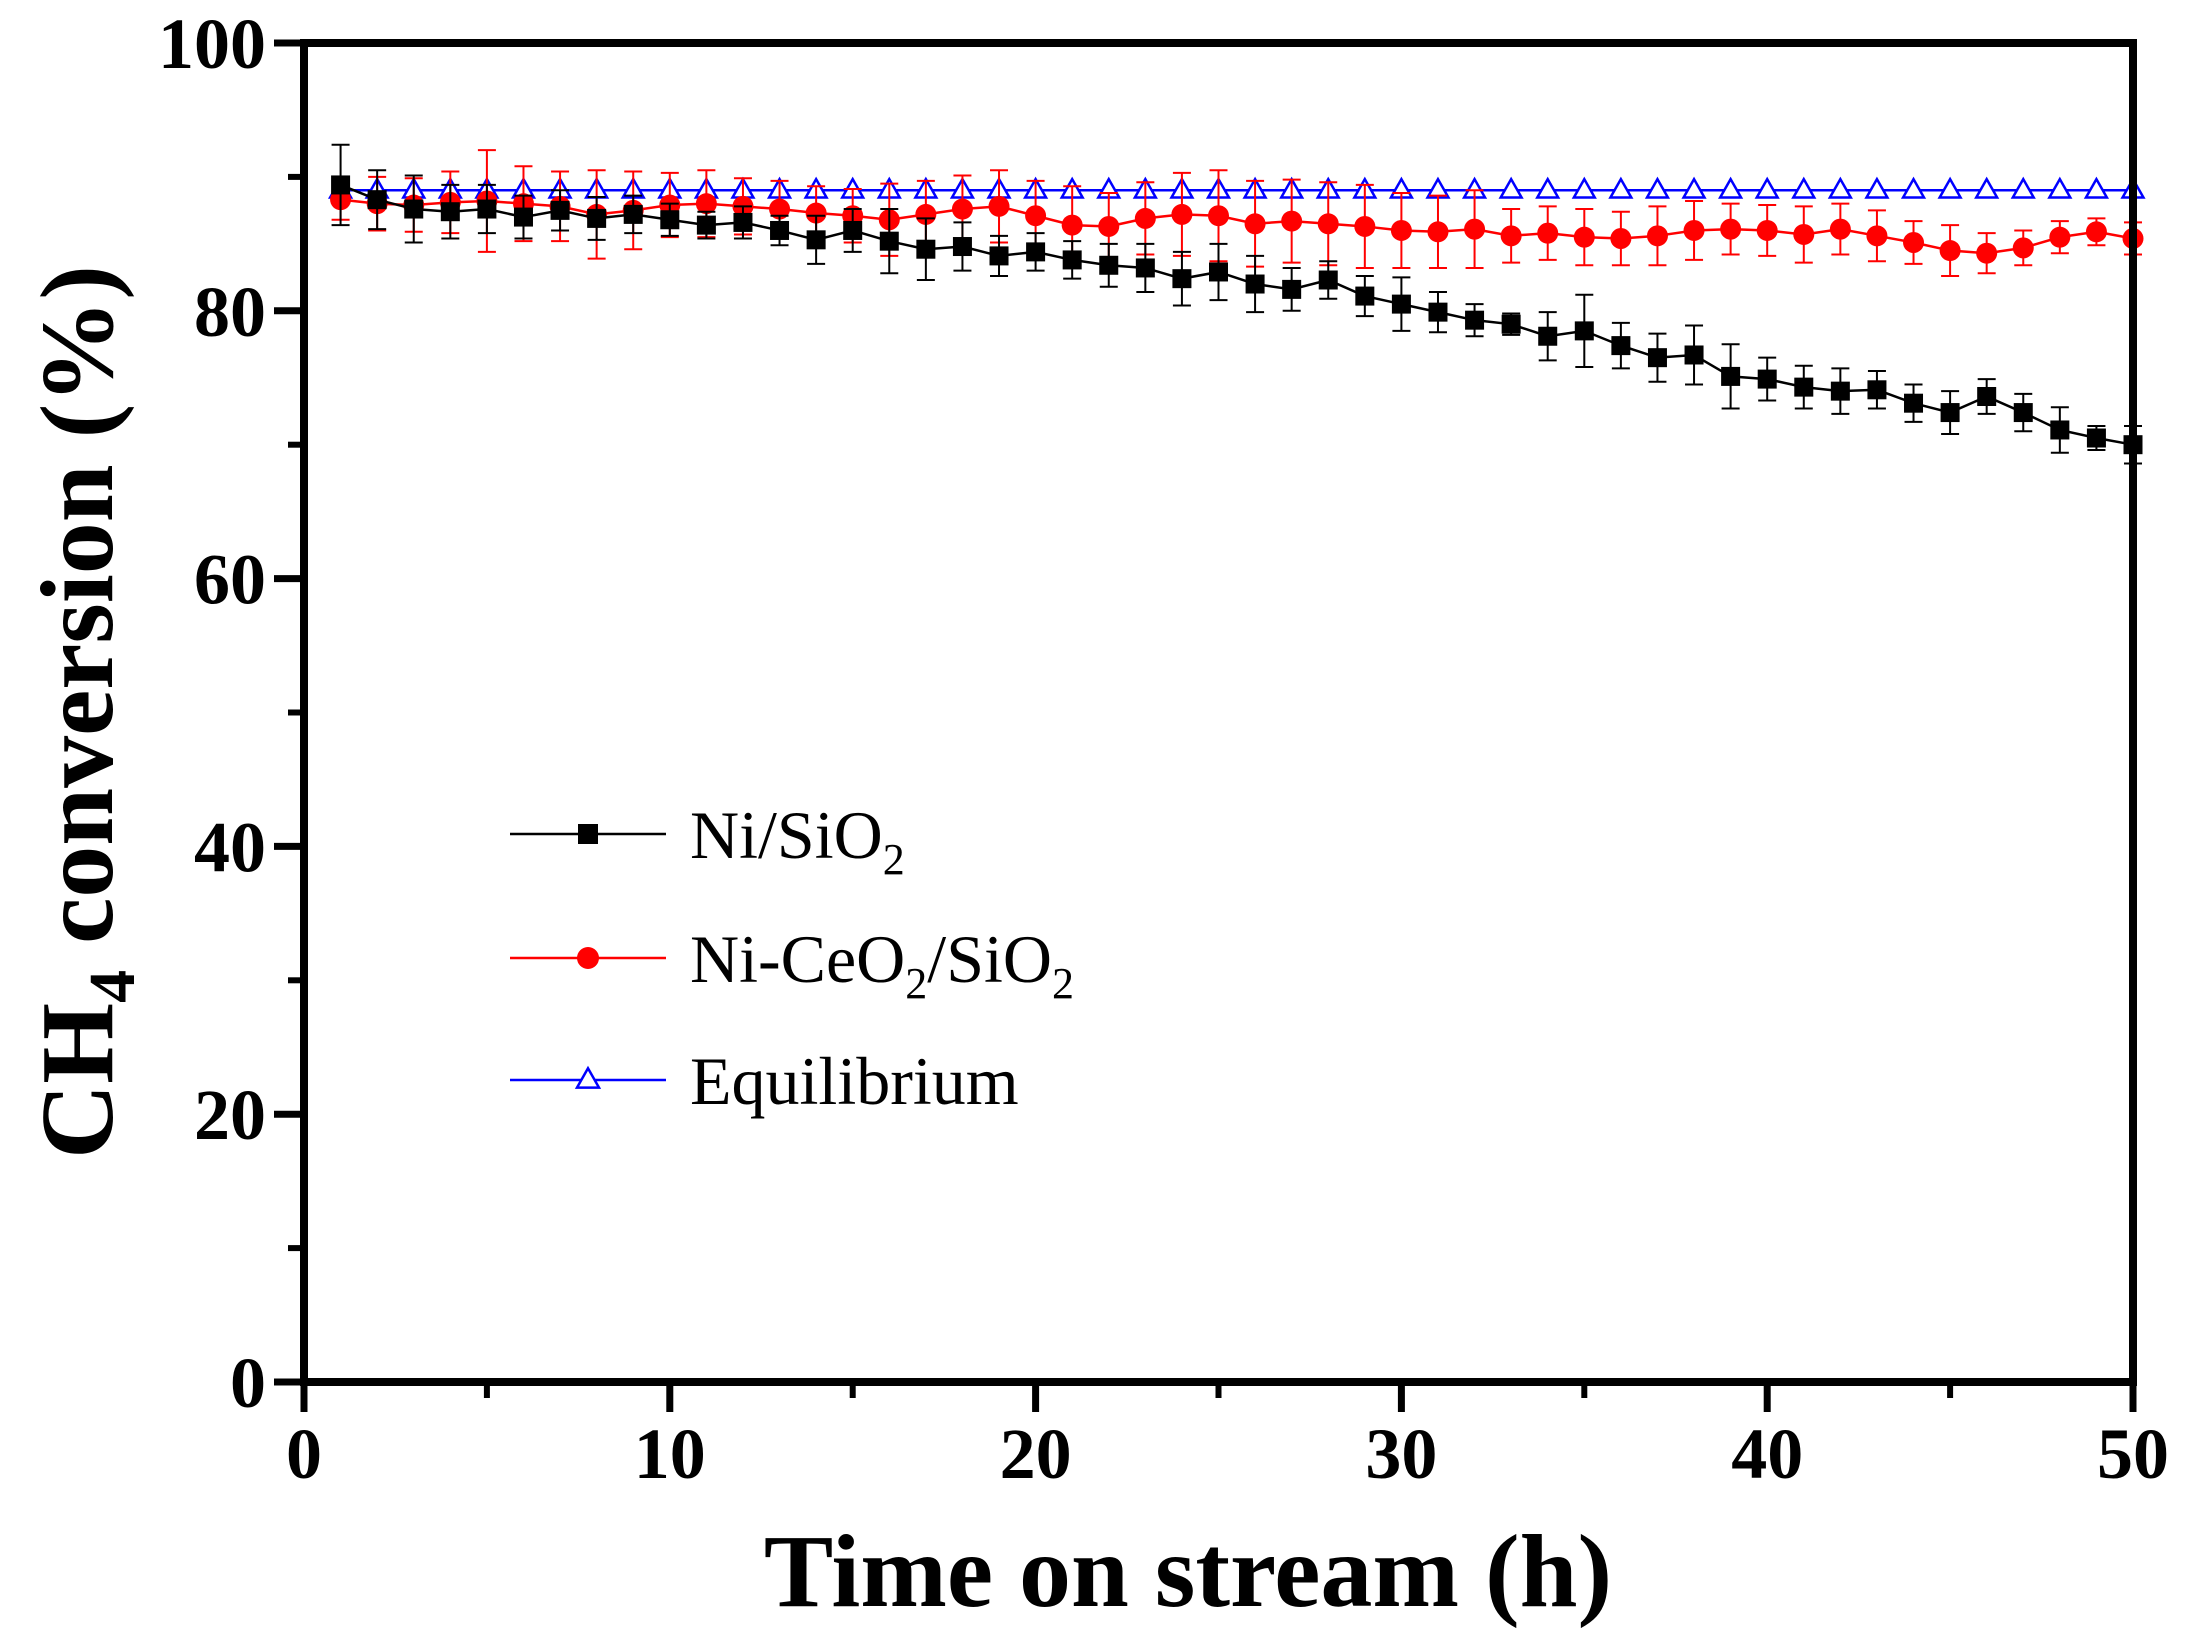  I want to click on legend-label-text: Ni/SiO, so click(786, 835).